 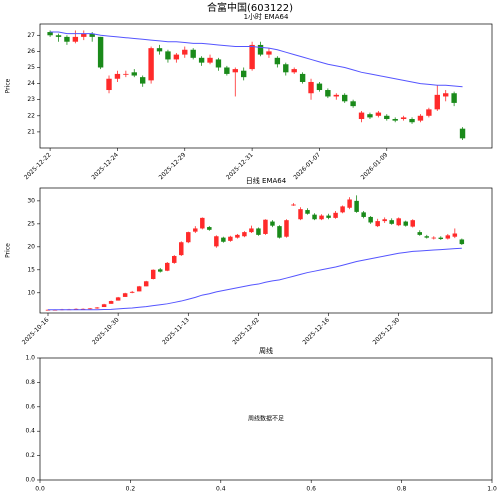 I want to click on y-tick-label: 15, so click(x=31, y=269).